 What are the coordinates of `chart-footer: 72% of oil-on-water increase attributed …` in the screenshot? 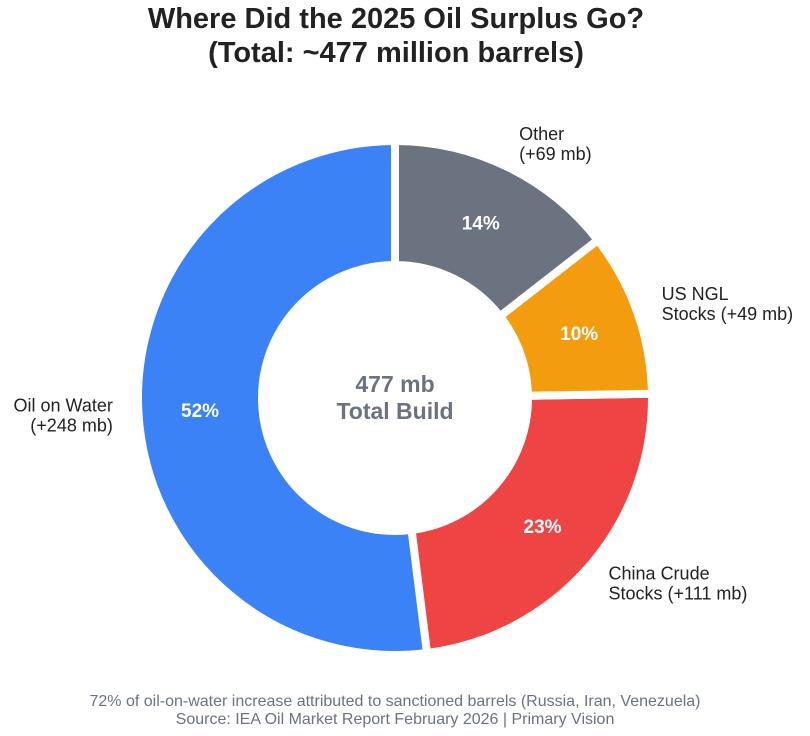 It's located at (395, 711).